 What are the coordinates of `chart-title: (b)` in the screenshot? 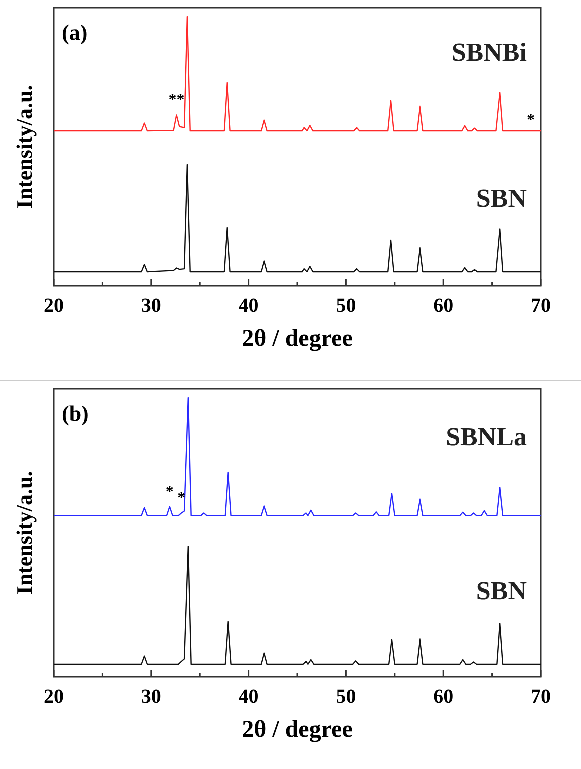 It's located at (75, 413).